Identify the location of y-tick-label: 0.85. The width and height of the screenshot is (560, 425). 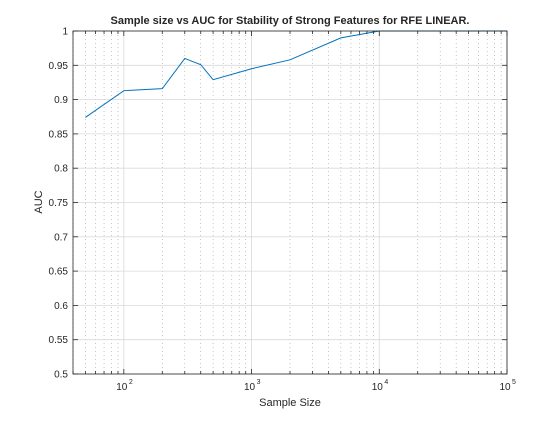
(59, 134).